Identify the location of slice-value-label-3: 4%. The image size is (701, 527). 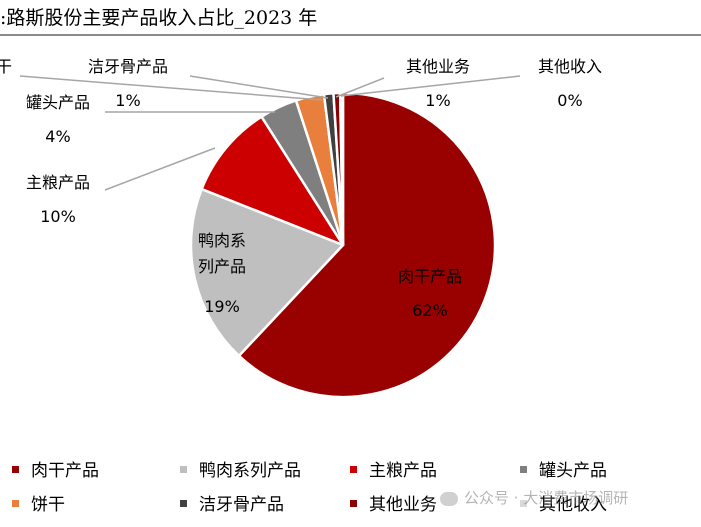
(57, 136).